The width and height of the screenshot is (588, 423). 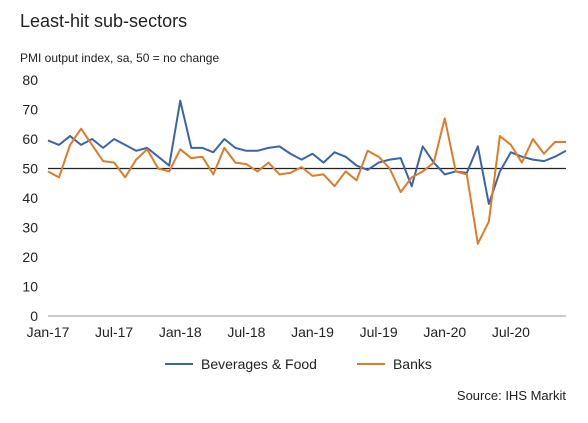 I want to click on x-tick-label: Jan-18, so click(x=180, y=332).